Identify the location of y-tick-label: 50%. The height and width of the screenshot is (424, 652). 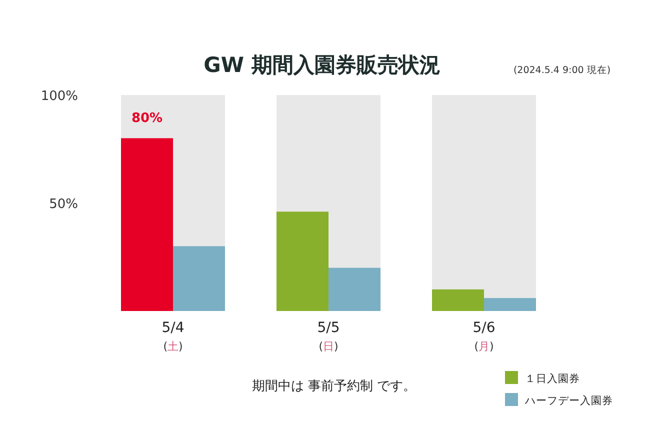
(63, 204).